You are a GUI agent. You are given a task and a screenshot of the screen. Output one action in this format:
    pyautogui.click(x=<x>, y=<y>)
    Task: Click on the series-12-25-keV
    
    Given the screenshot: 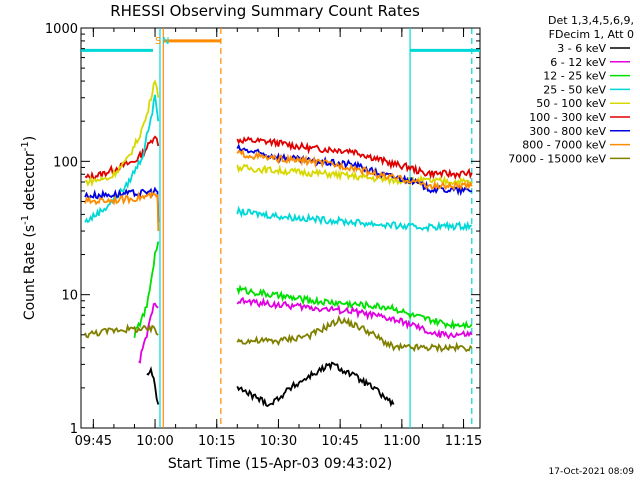 What is the action you would take?
    pyautogui.click(x=303, y=289)
    